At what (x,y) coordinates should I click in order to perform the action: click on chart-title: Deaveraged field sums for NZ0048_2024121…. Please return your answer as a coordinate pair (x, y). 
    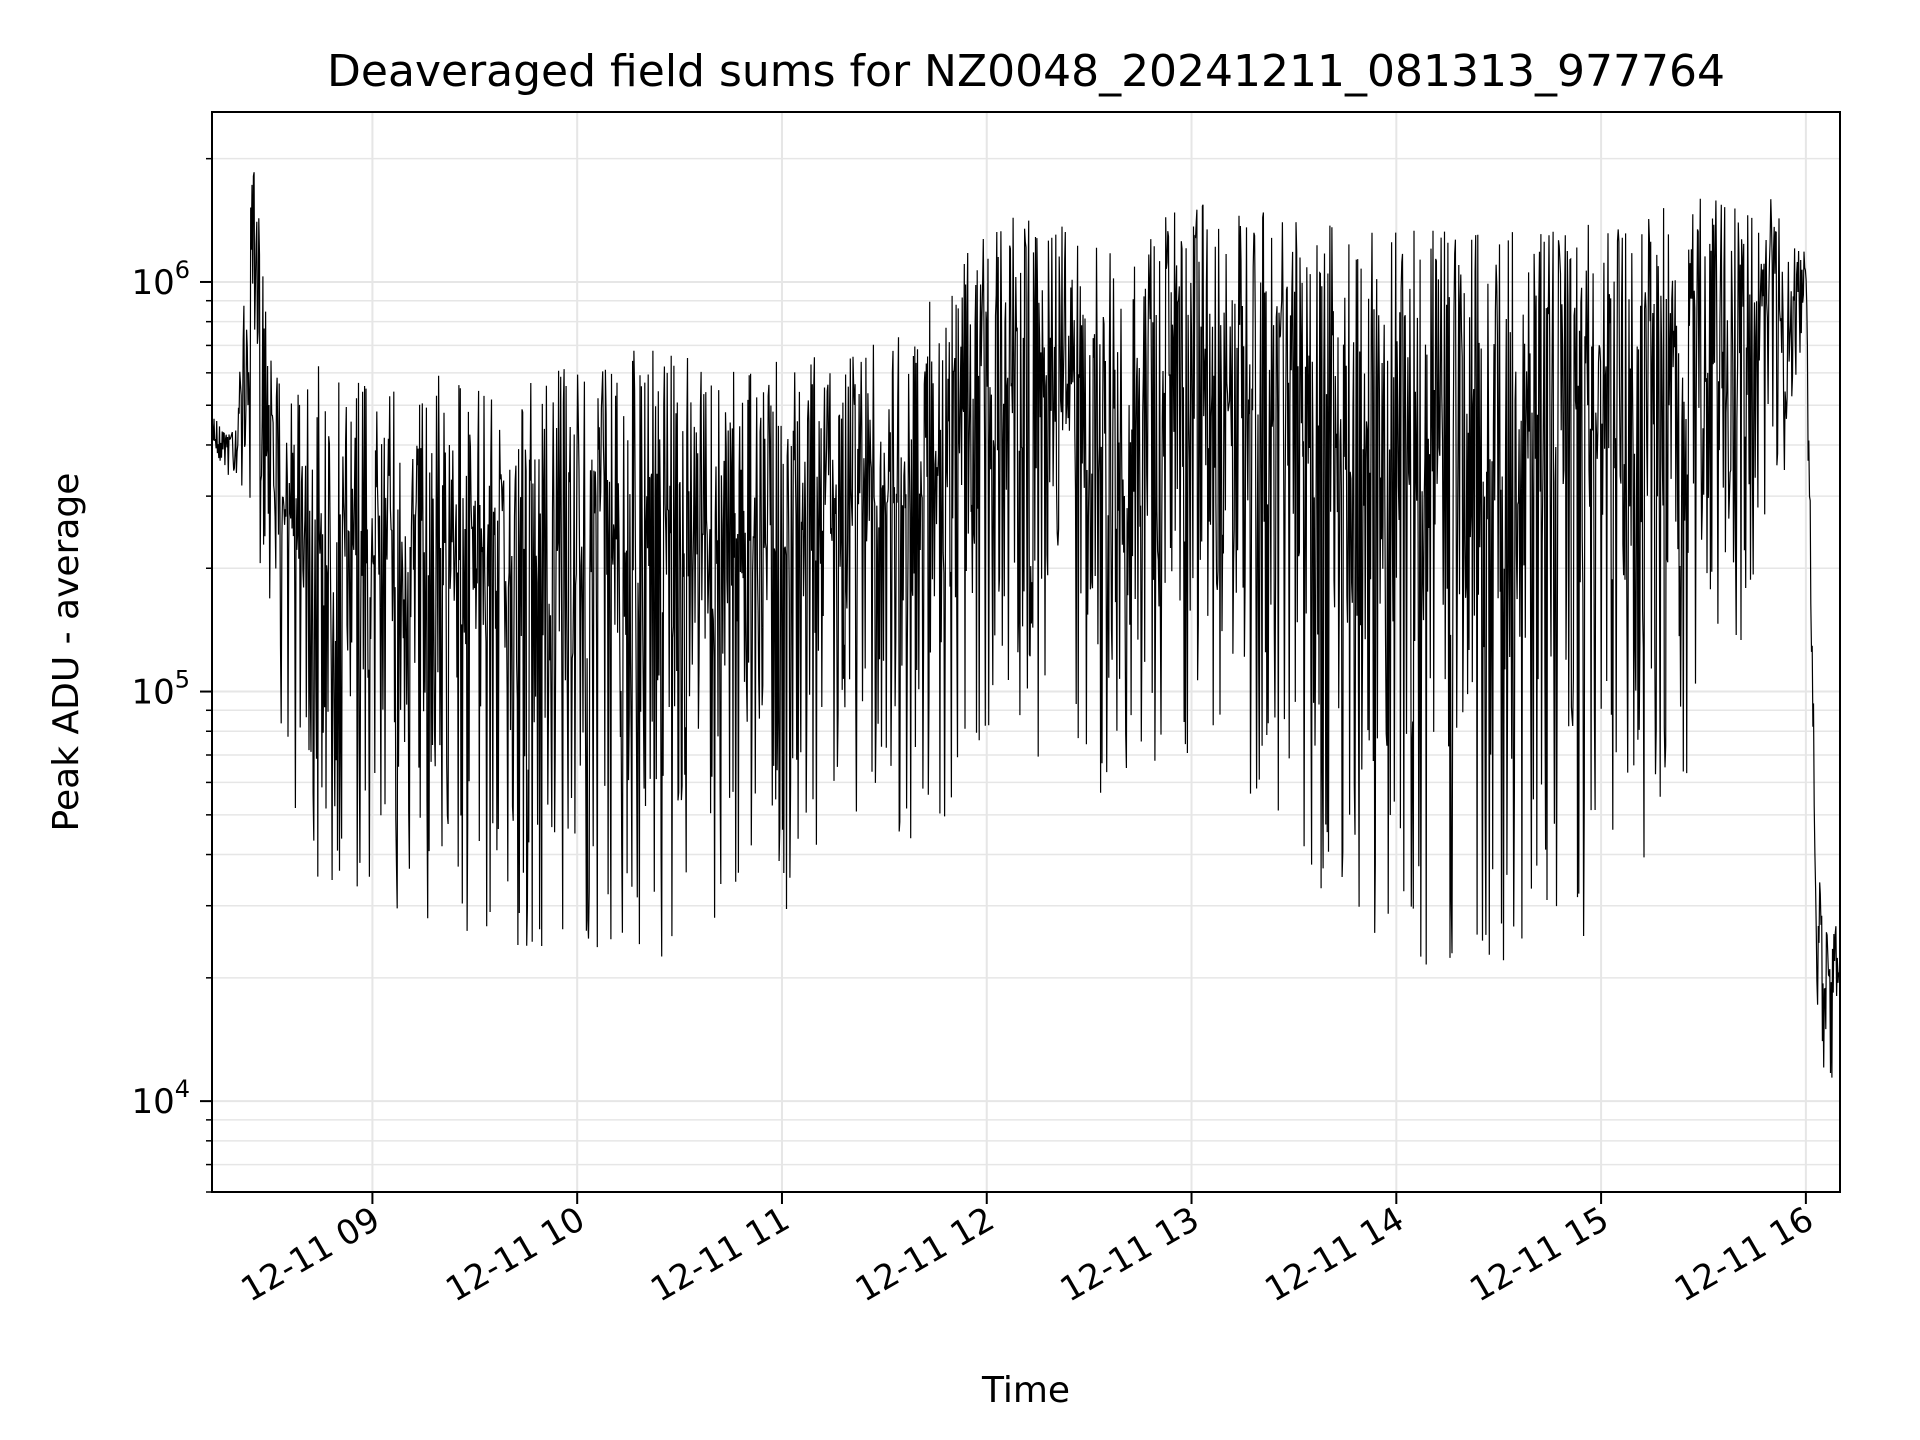
    Looking at the image, I should click on (1026, 71).